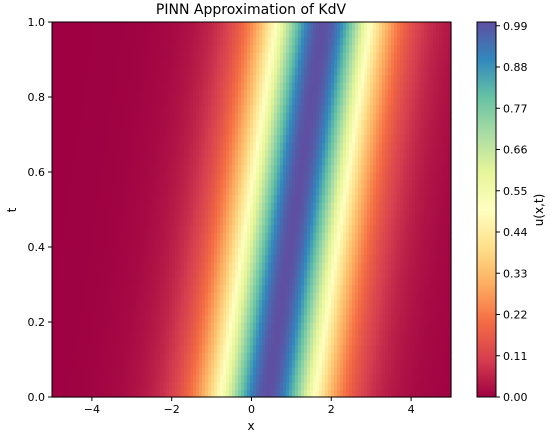  I want to click on chart-title: PINN Approximation of KdV, so click(251, 10).